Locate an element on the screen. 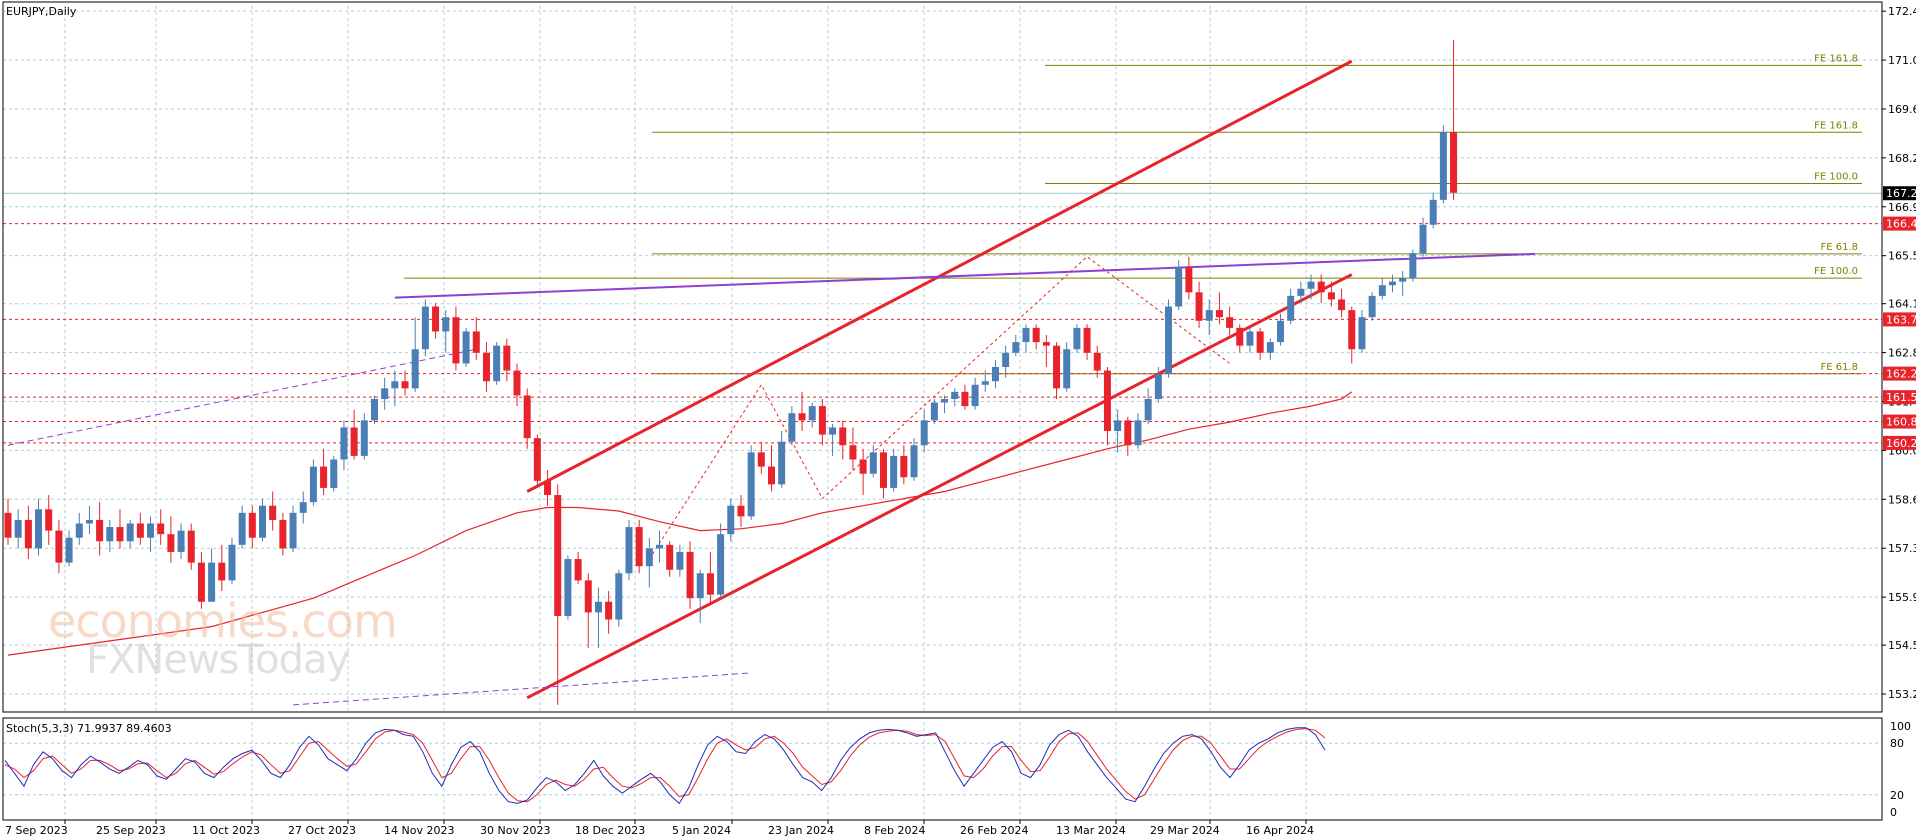 This screenshot has height=840, width=1916. price-tag-box is located at coordinates (1899, 373).